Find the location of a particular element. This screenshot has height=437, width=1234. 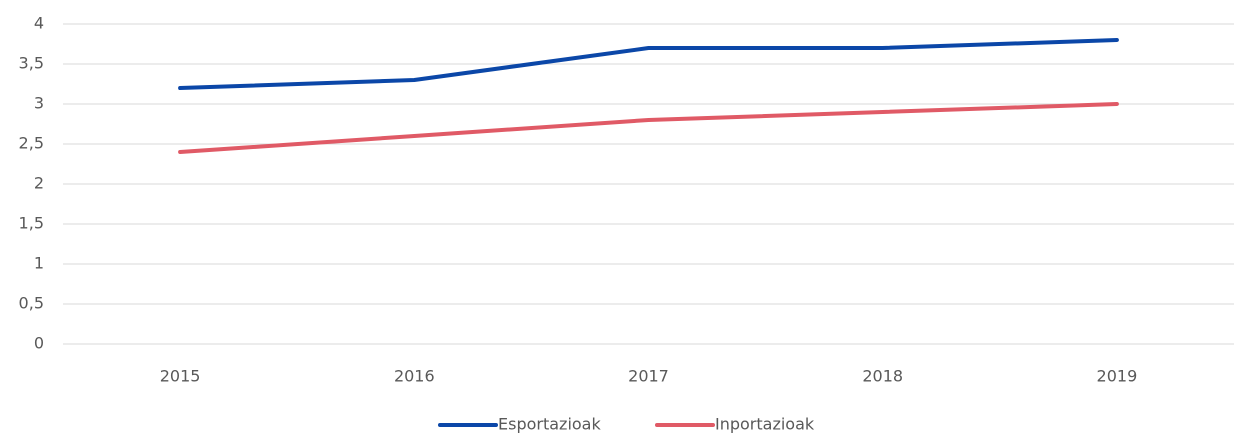

y-tick-label: 2,5 is located at coordinates (31, 143).